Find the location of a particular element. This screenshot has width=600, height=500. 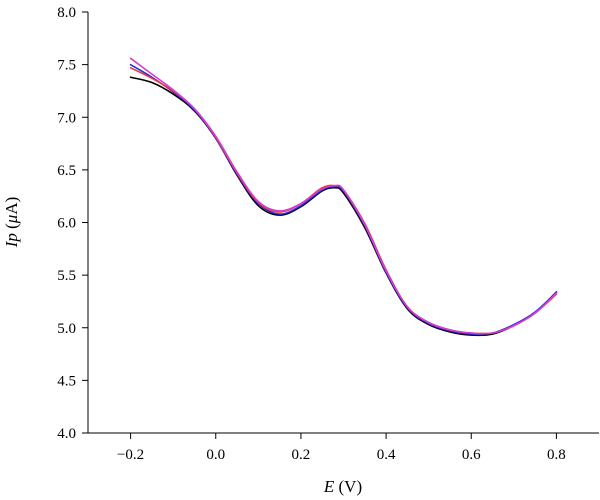

y-tick-label: 7.0 is located at coordinates (66, 118).